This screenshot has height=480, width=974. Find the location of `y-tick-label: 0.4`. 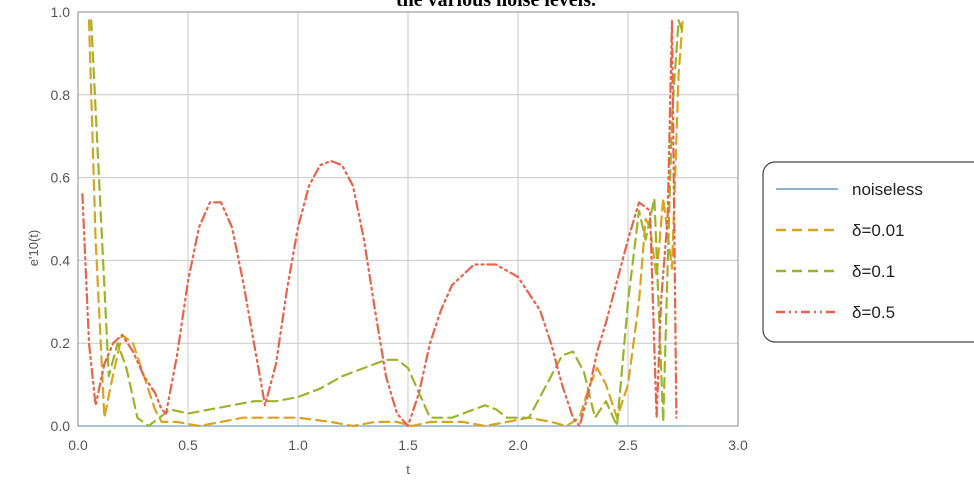

y-tick-label: 0.4 is located at coordinates (61, 260).